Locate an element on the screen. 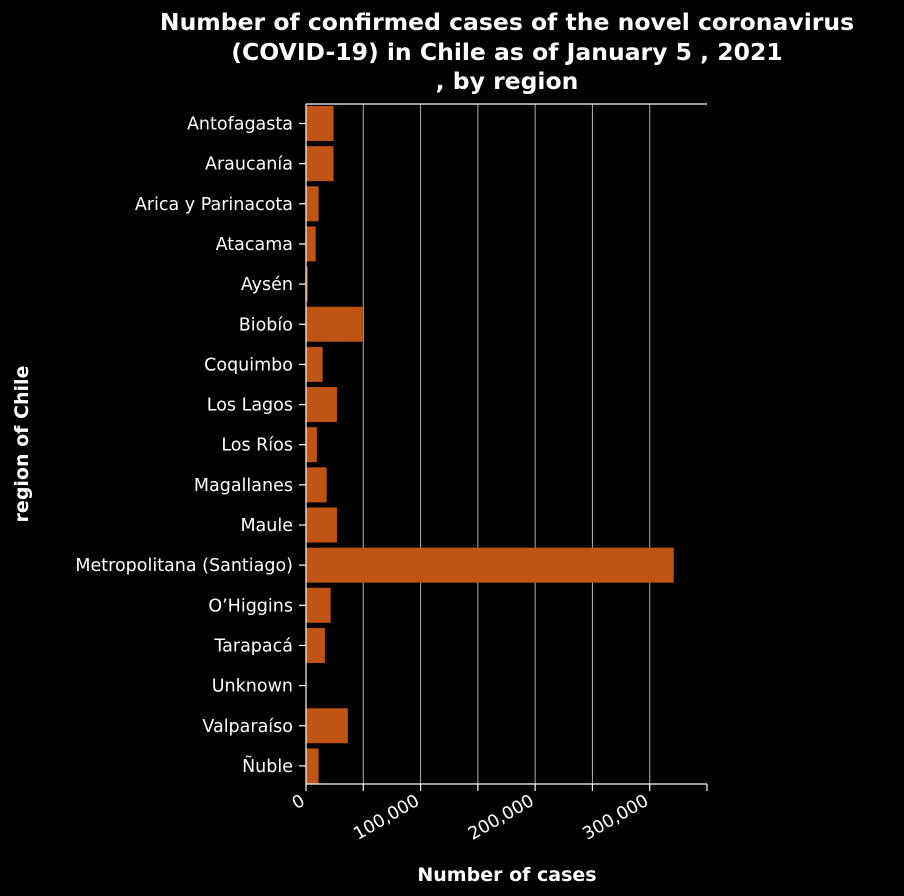 This screenshot has height=896, width=904. category-label: Biobío is located at coordinates (266, 325).